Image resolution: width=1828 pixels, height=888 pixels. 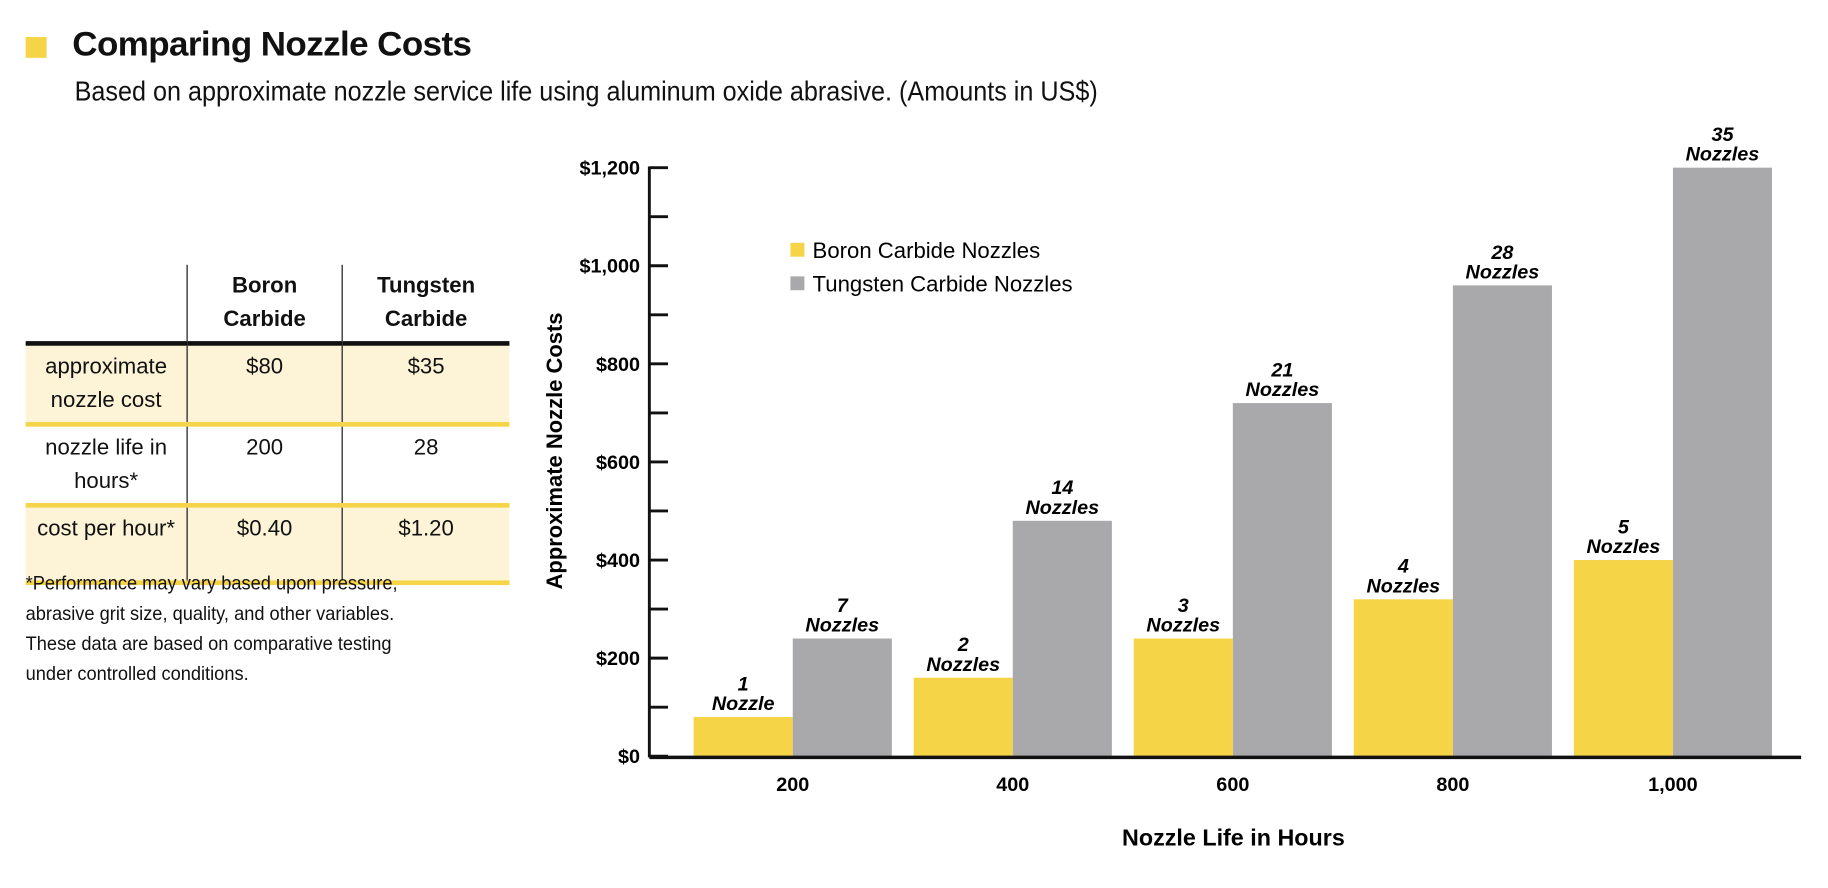 I want to click on y-tick-label: $0, so click(x=629, y=757).